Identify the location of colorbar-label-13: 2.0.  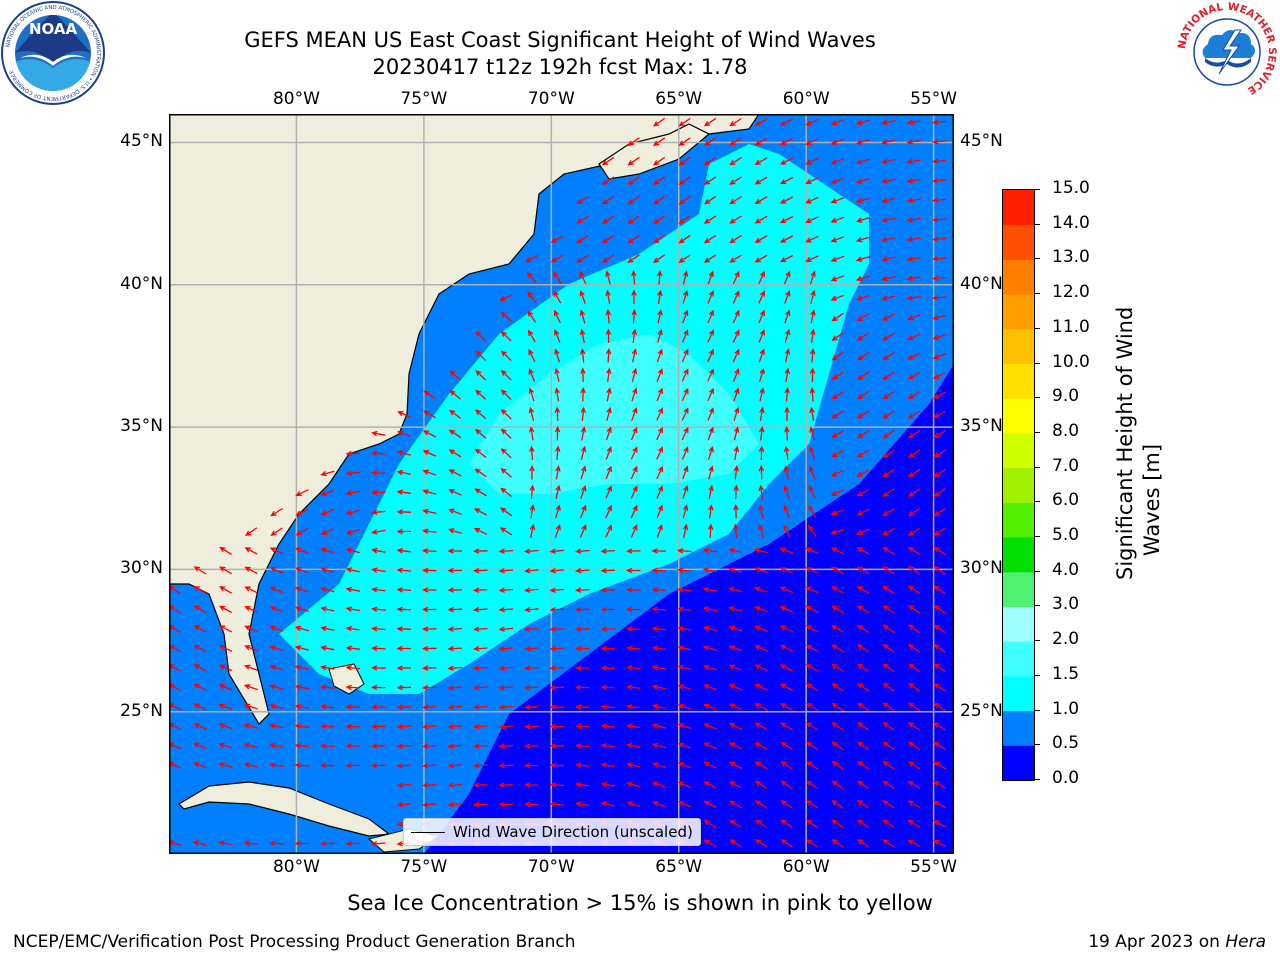
(1066, 639).